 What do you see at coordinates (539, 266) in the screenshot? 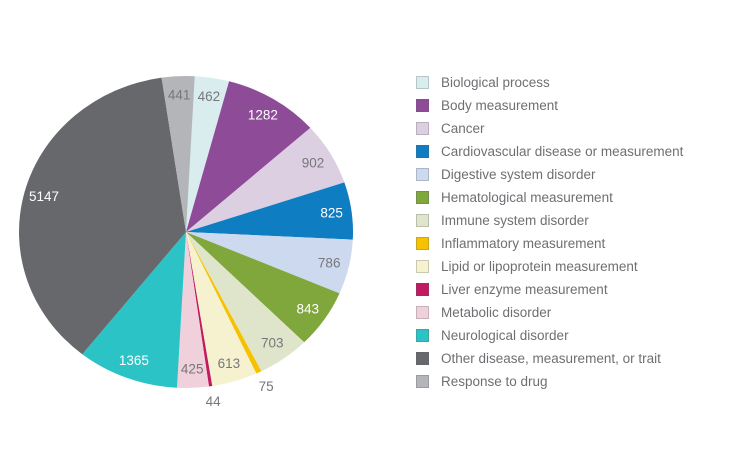
I see `legend-label-lipid-or-lipoprotein-measurement: Lipid or lipoprotein measurement` at bounding box center [539, 266].